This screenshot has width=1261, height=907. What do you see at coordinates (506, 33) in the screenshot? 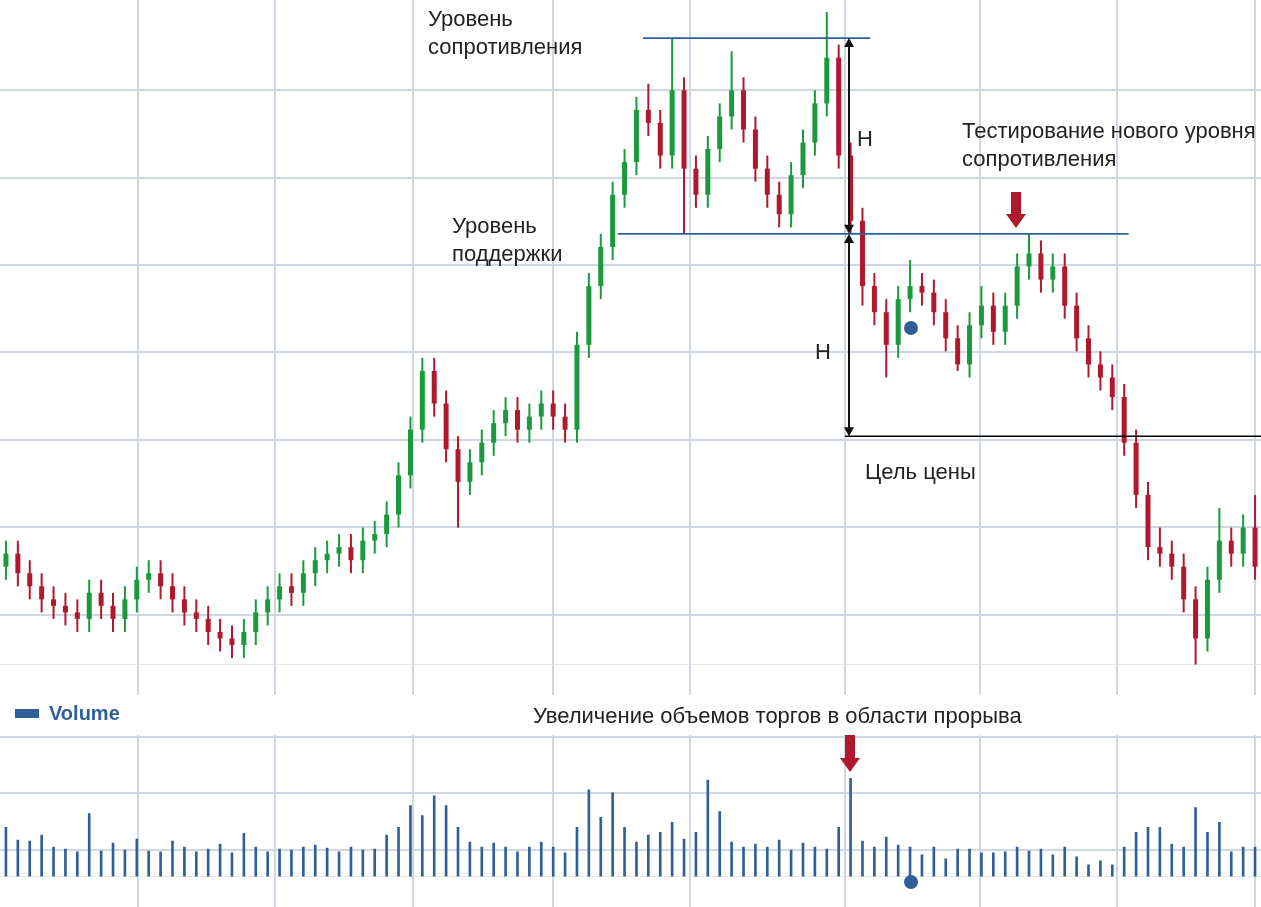
I see `ref-line-label: Уровень сопротивления` at bounding box center [506, 33].